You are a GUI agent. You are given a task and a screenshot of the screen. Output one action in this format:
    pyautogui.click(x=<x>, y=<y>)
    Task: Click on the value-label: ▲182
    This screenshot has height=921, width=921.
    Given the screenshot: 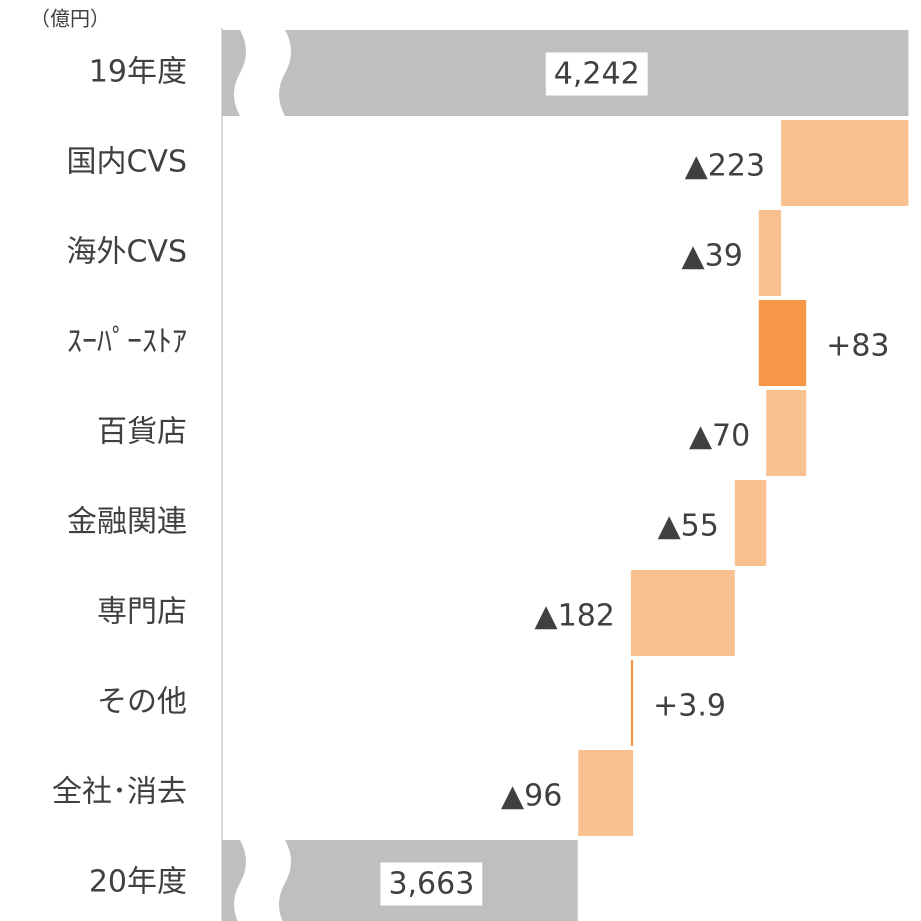 What is the action you would take?
    pyautogui.click(x=575, y=616)
    